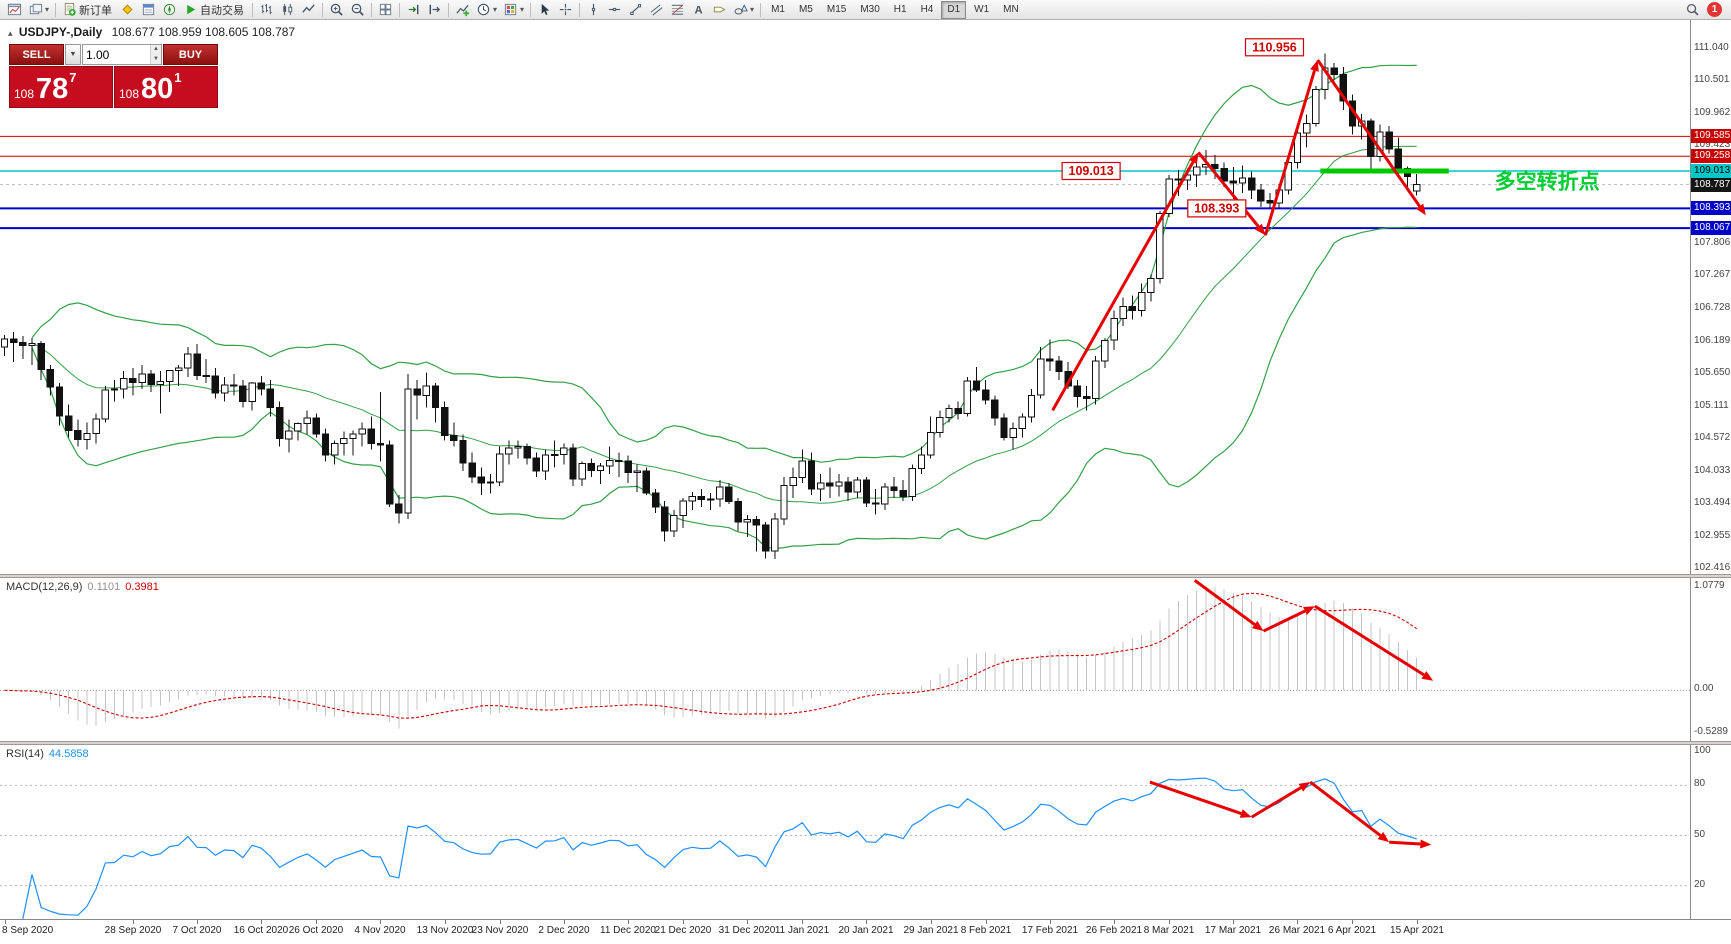 This screenshot has height=944, width=1731. I want to click on indicators-list-button, so click(462, 10).